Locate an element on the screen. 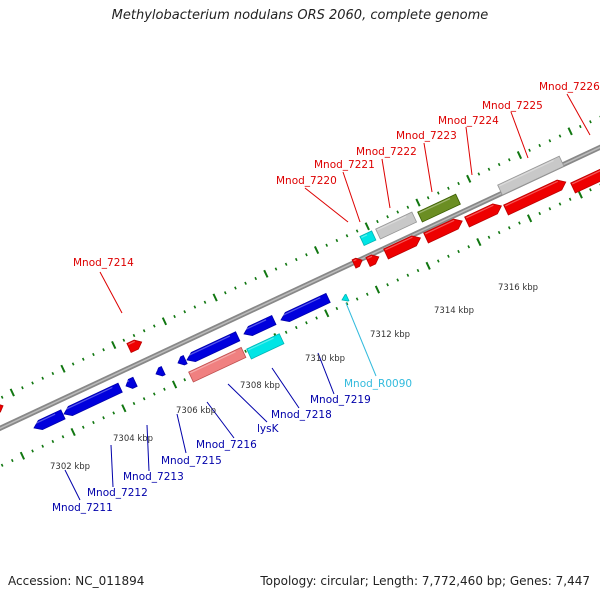 Image resolution: width=600 pixels, height=600 pixels. gene-label-mnod-r0090: Mnod_R0090 is located at coordinates (378, 384).